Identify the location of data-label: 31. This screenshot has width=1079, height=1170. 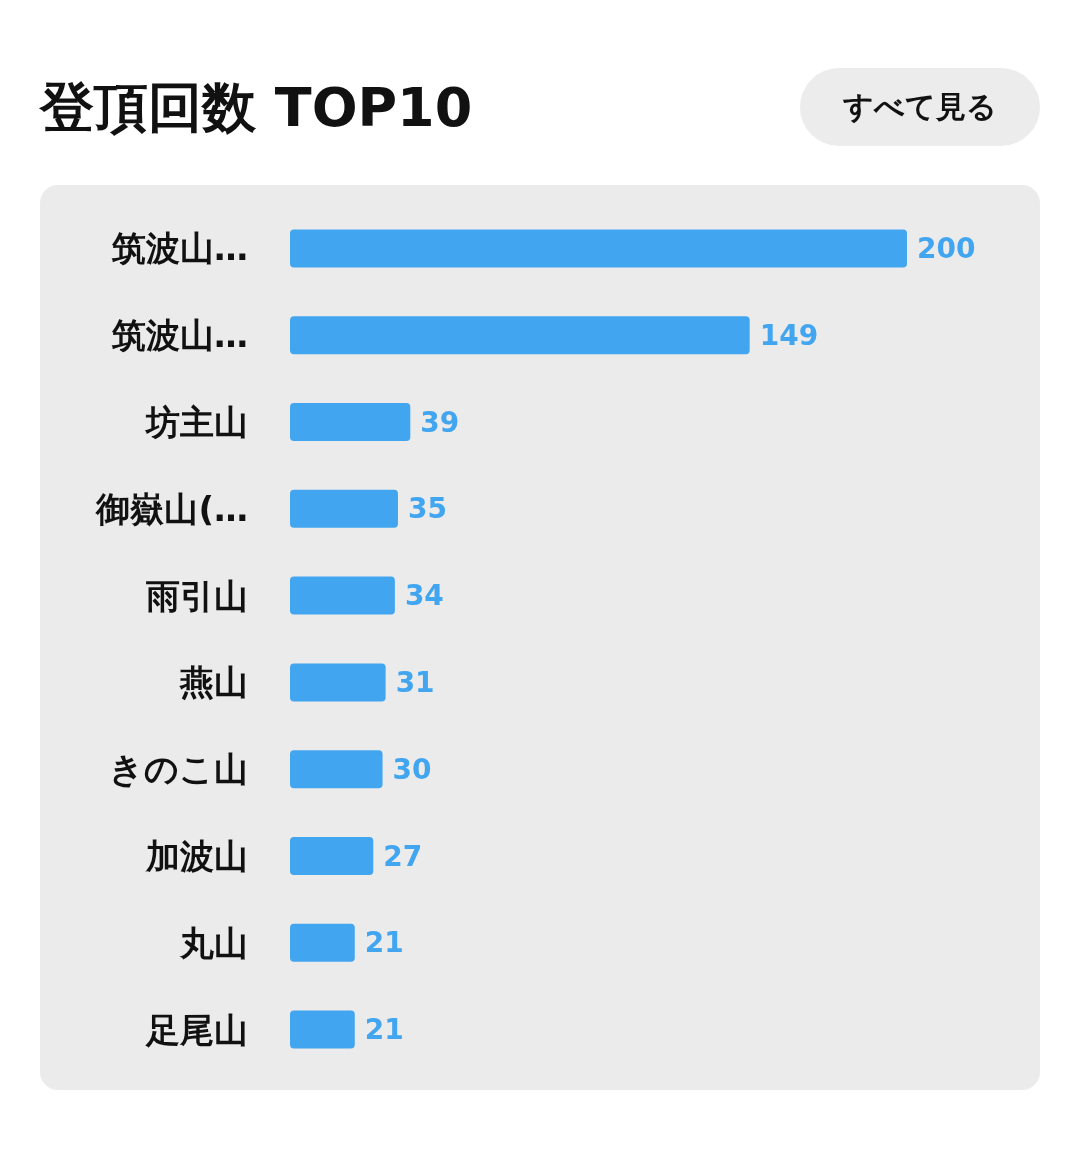
(415, 682).